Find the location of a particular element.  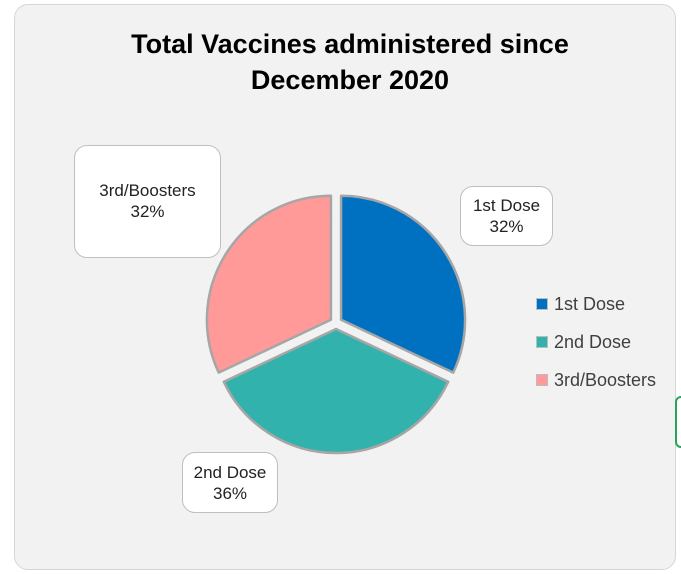

legend: 1st Dose 2nd Dose 3rd/Boosters is located at coordinates (596, 342).